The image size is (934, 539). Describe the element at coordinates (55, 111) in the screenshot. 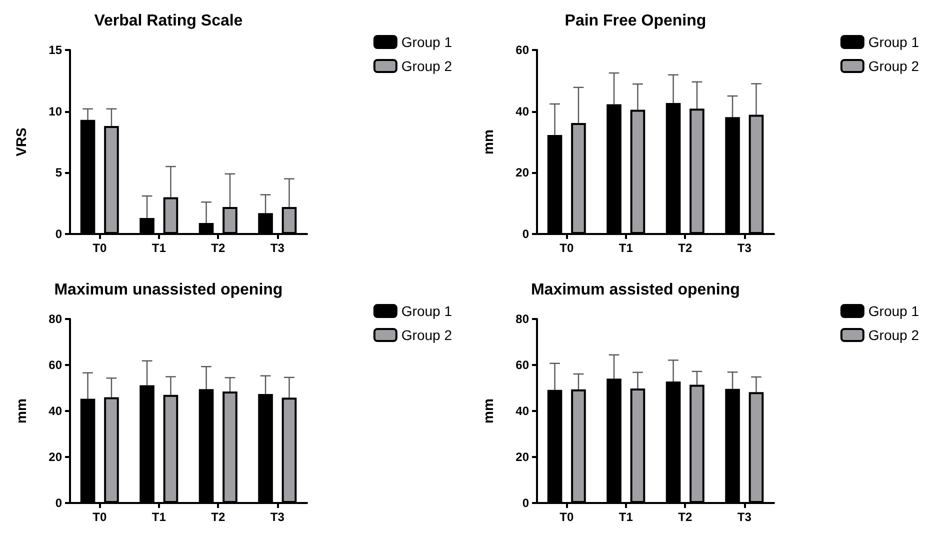

I see `y-tick-label: 10` at that location.